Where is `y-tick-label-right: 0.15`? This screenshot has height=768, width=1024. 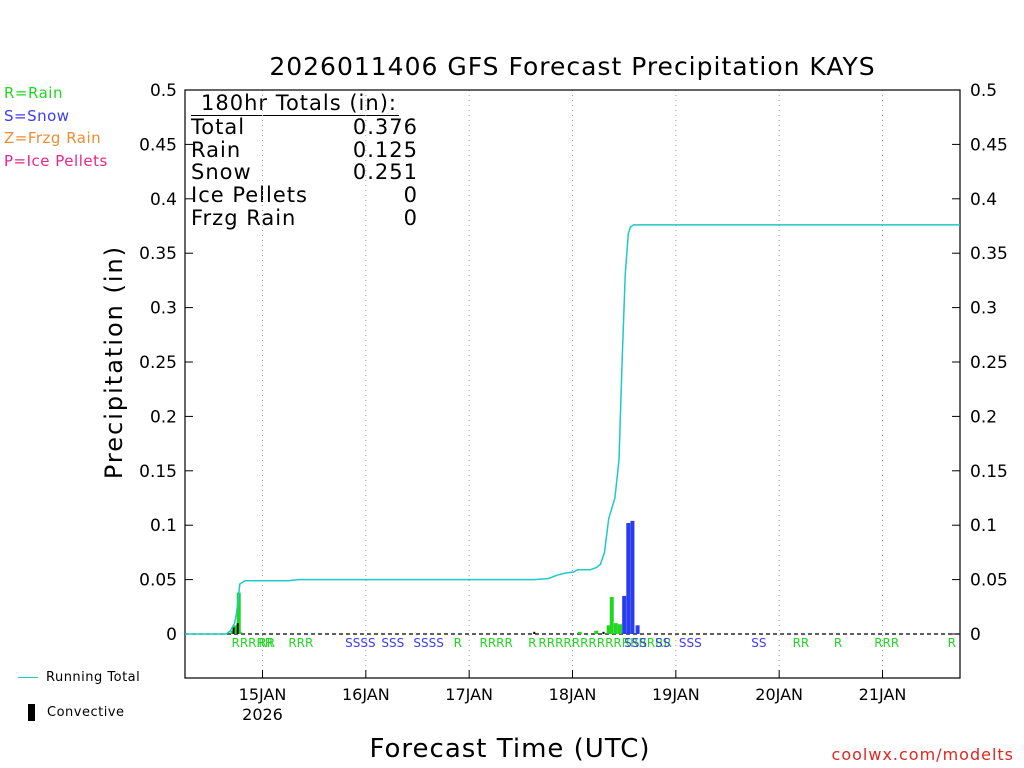
y-tick-label-right: 0.15 is located at coordinates (989, 472).